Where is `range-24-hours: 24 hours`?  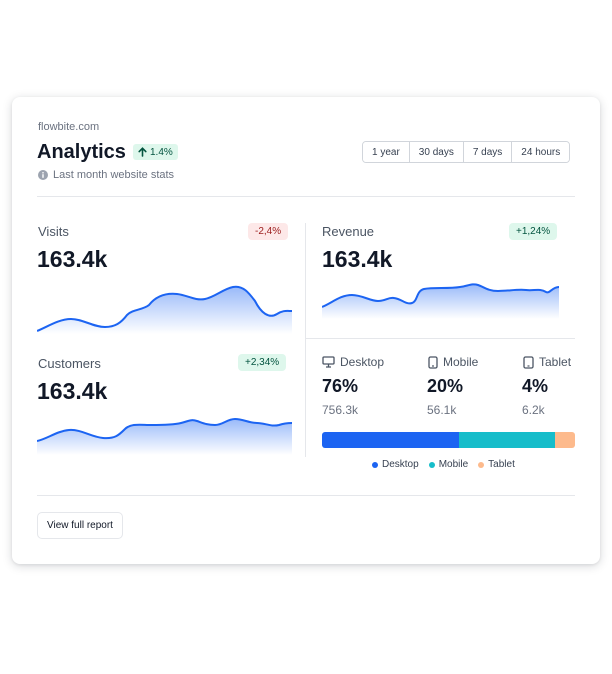
range-24-hours: 24 hours is located at coordinates (540, 152).